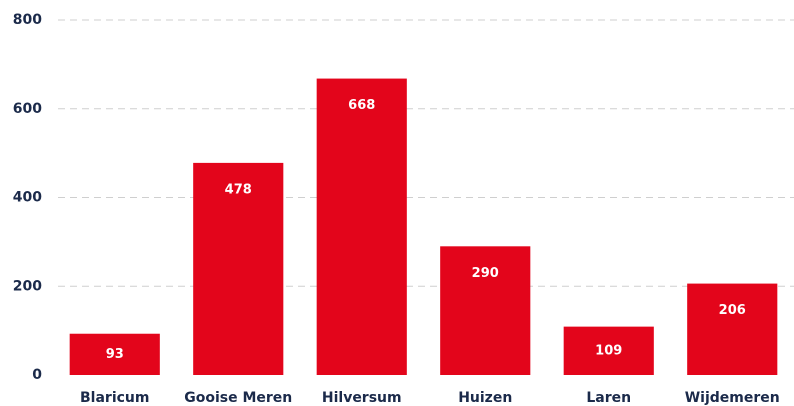  I want to click on y-tick-label: 0, so click(37, 375).